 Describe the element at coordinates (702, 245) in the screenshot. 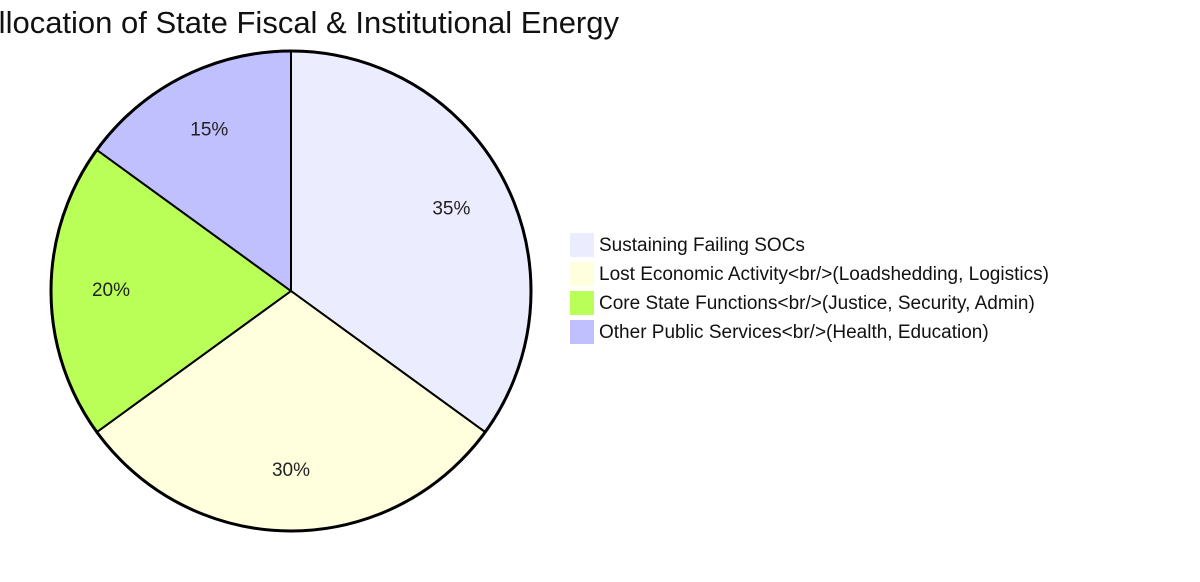

I see `legend-label: Sustaining Failing SOCs` at that location.